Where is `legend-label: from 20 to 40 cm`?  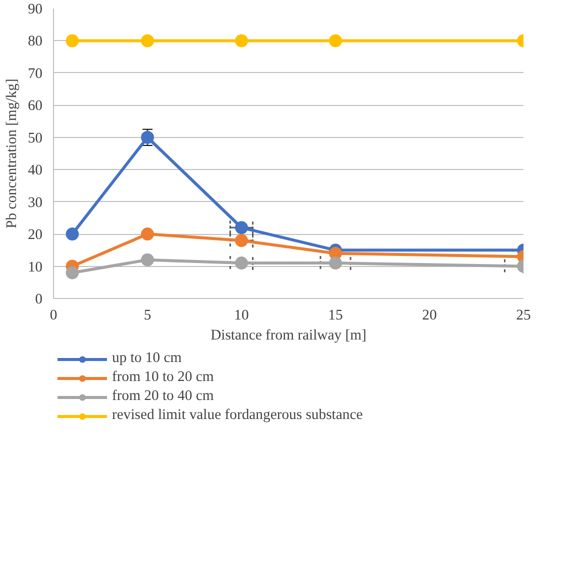
legend-label: from 20 to 40 cm is located at coordinates (163, 396).